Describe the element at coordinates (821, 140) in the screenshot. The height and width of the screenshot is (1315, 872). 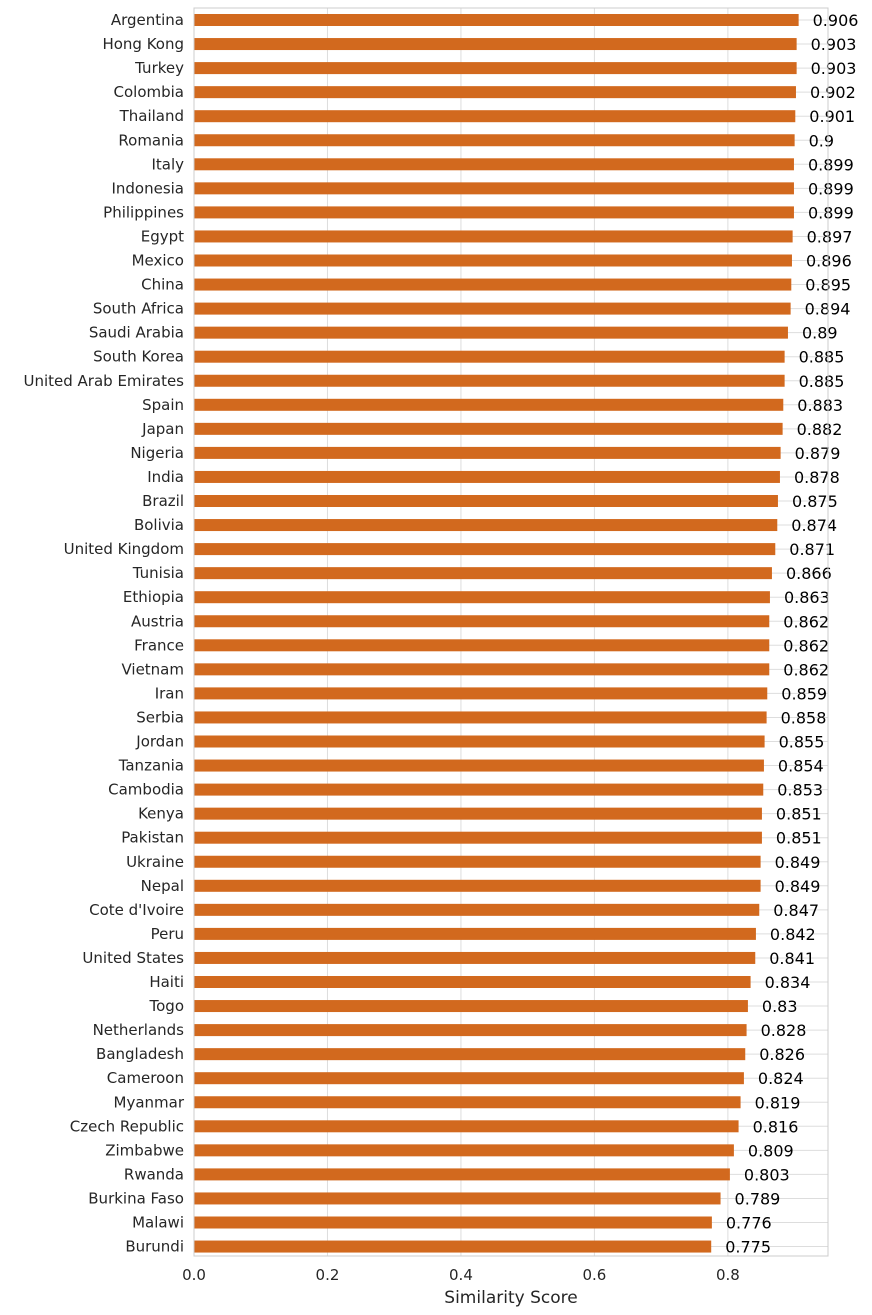
I see `value-label: 0.9` at that location.